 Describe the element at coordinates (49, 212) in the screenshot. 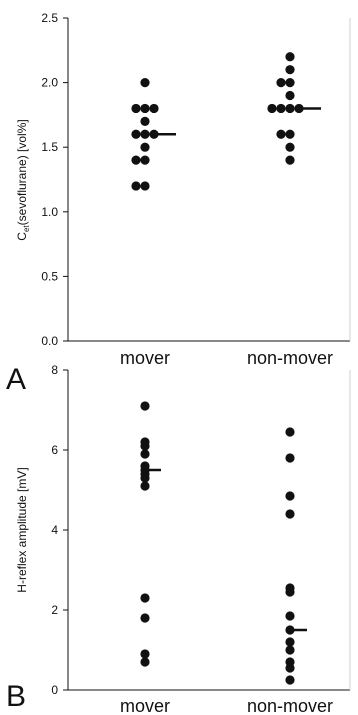

I see `panel-a-y-tick-label: 1.0` at that location.